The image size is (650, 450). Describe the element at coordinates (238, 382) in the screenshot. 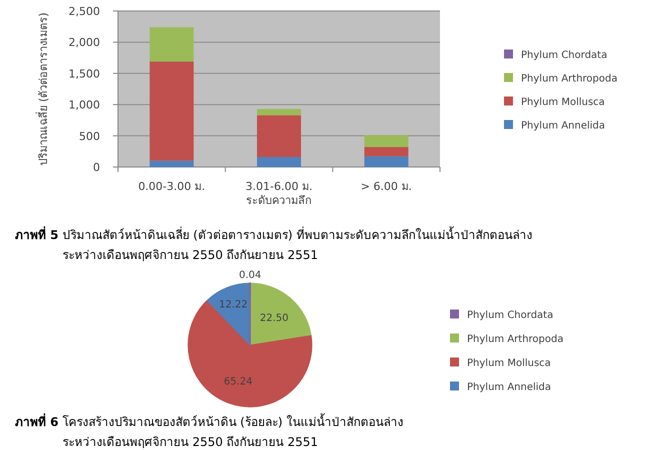

I see `data-label: 65.24` at that location.